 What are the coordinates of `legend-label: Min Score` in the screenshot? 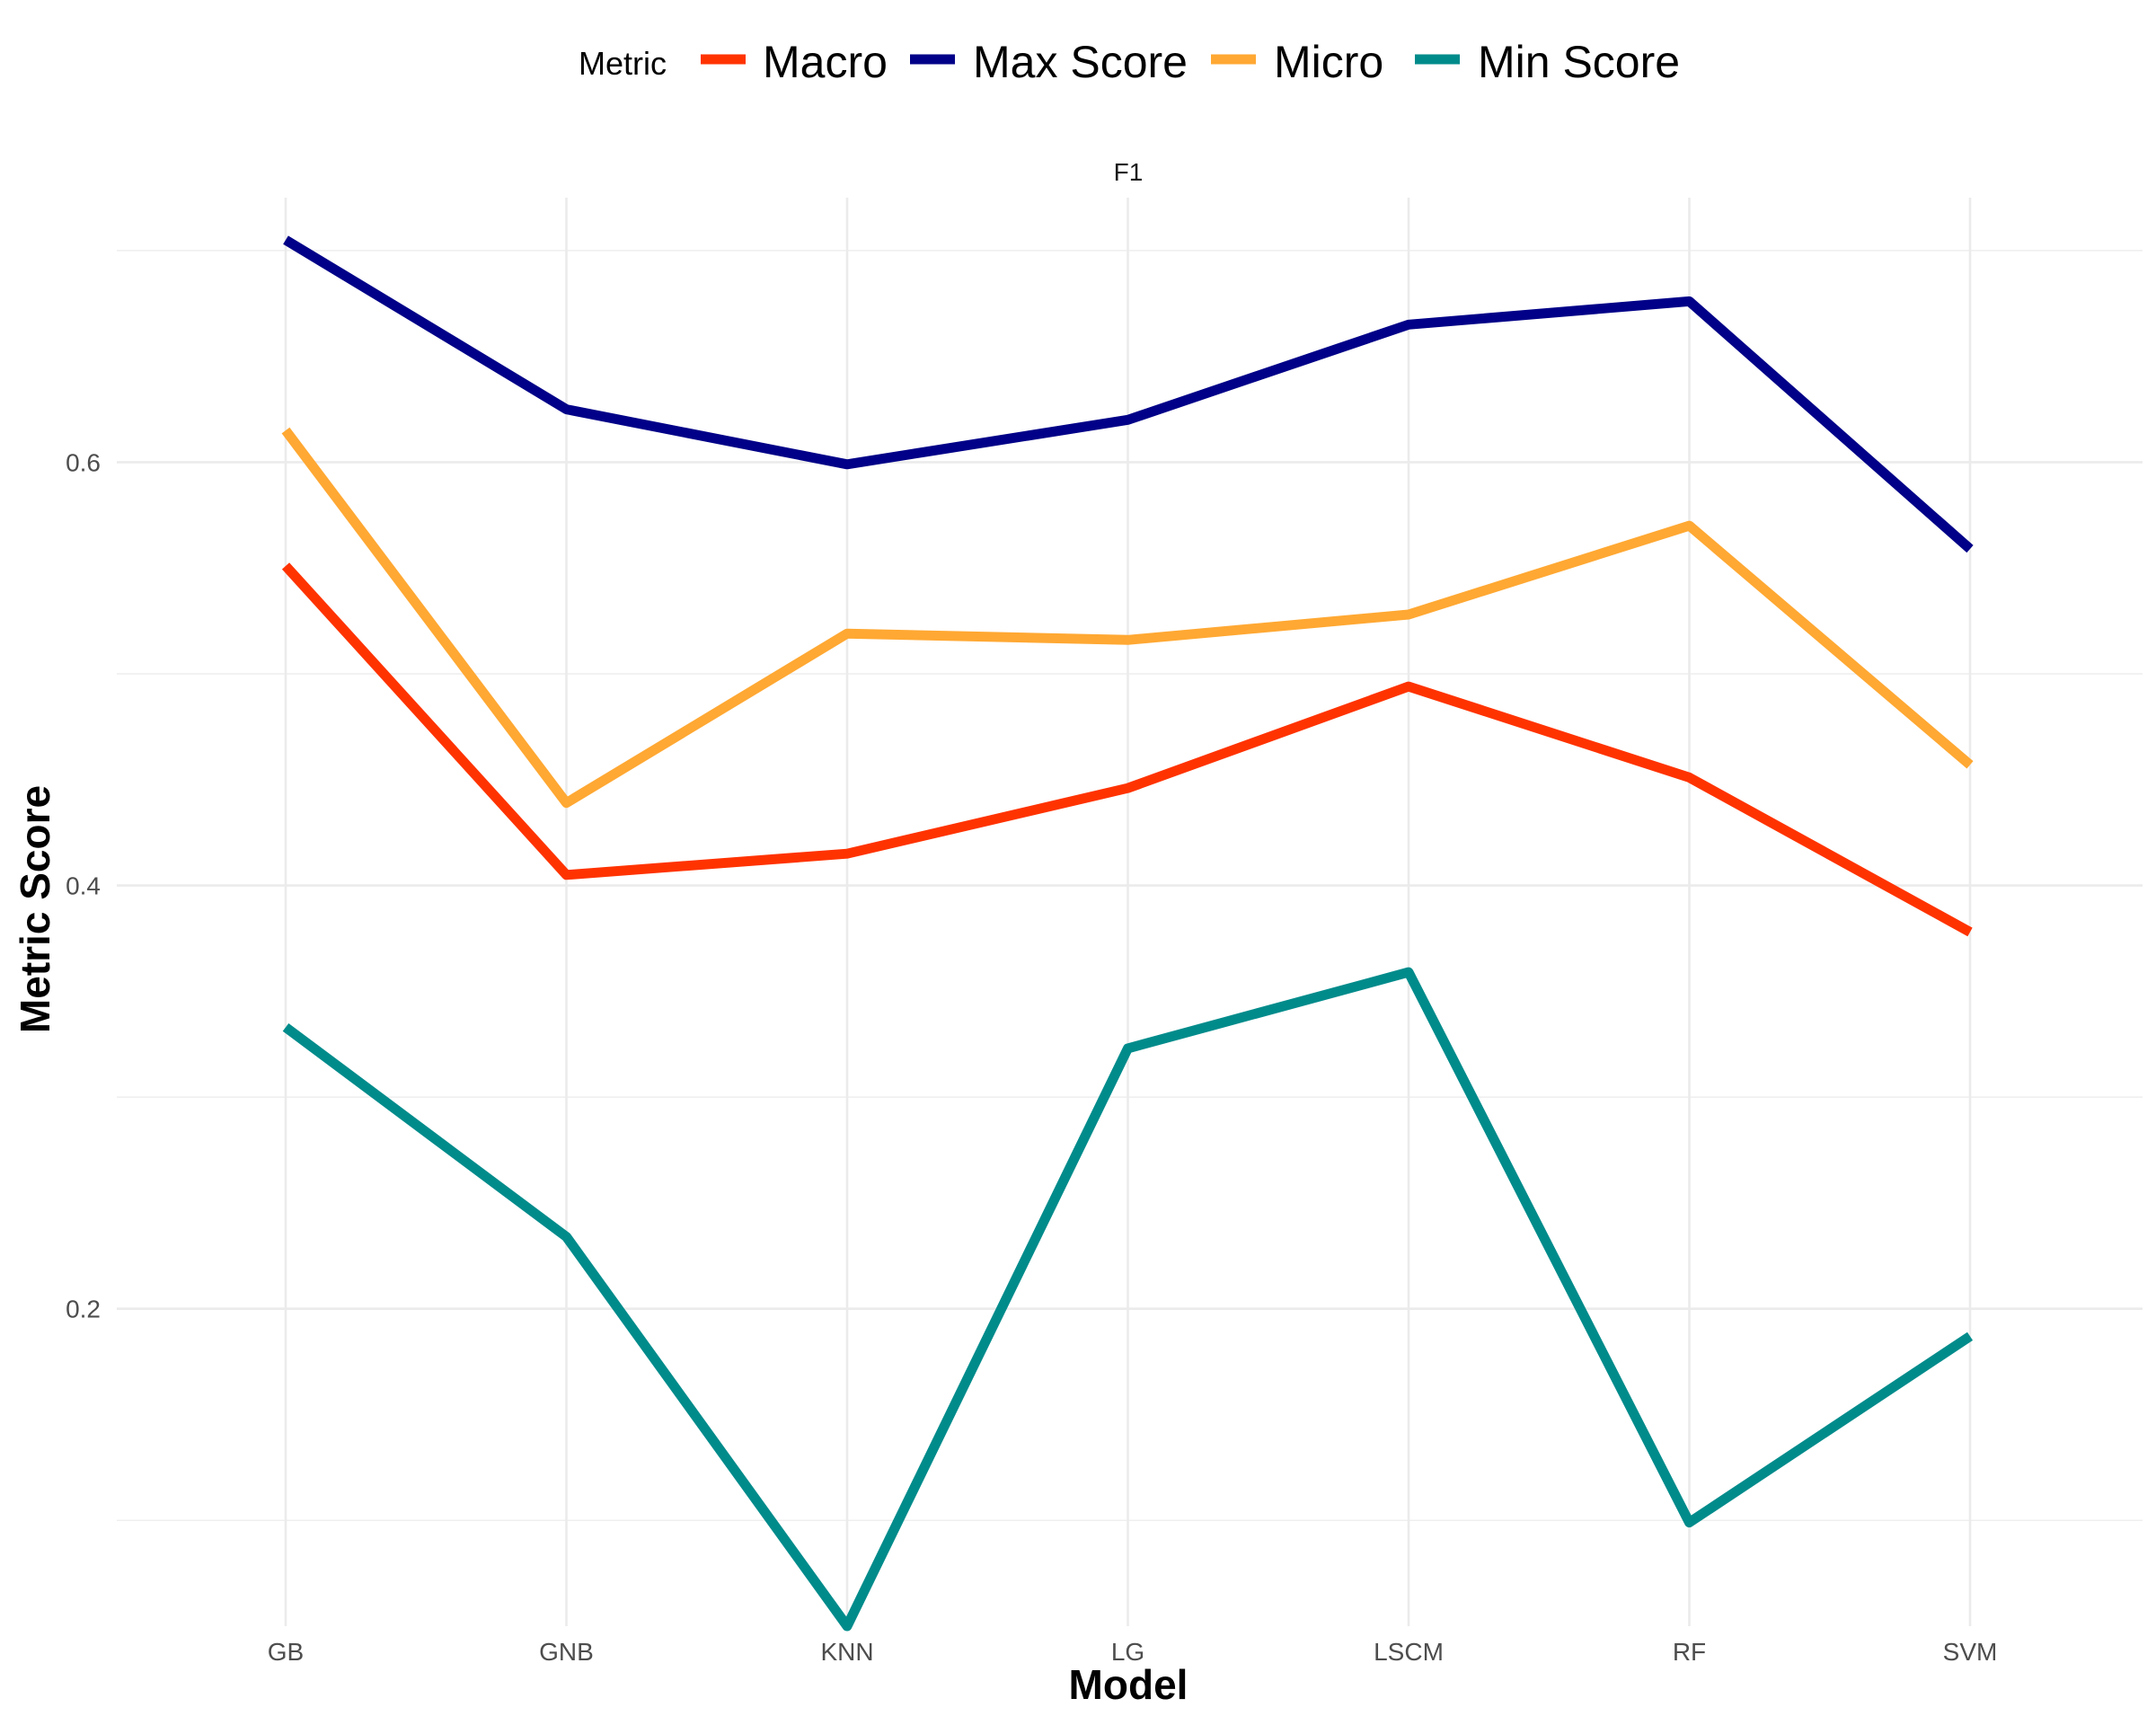 It's located at (1579, 62).